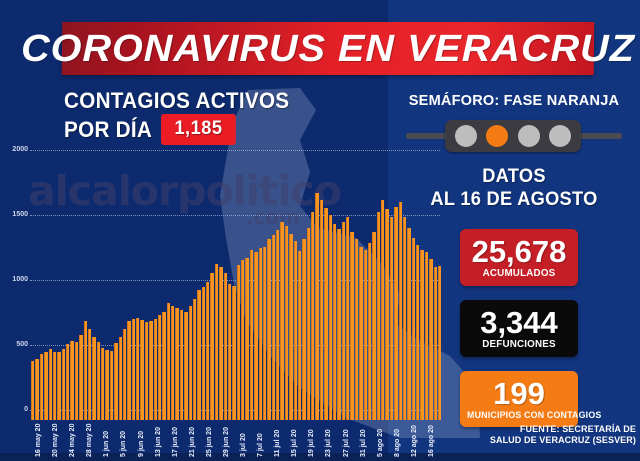 The width and height of the screenshot is (640, 461). I want to click on stat-card-municipios: 199 MUNICIPIOS CON CONTAGIOS, so click(531, 399).